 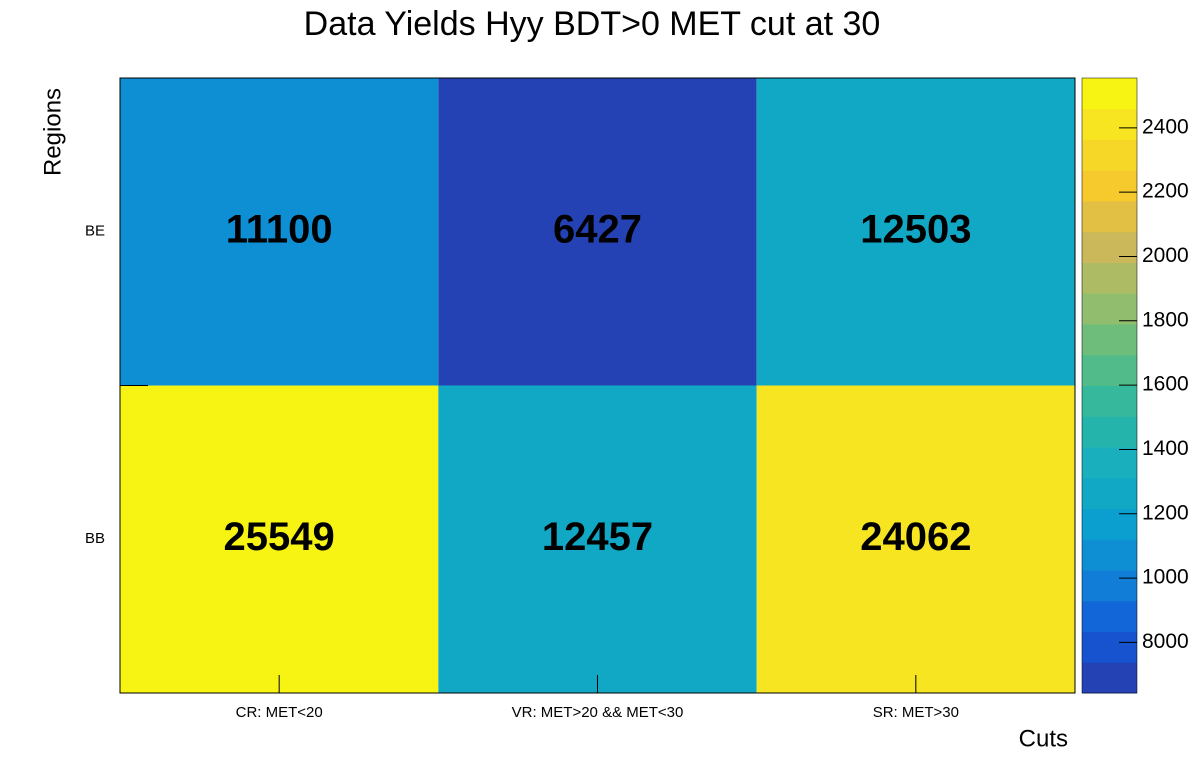 I want to click on chart-title: Data Yields Hyy BDT>0 MET cut at 30, so click(x=592, y=24).